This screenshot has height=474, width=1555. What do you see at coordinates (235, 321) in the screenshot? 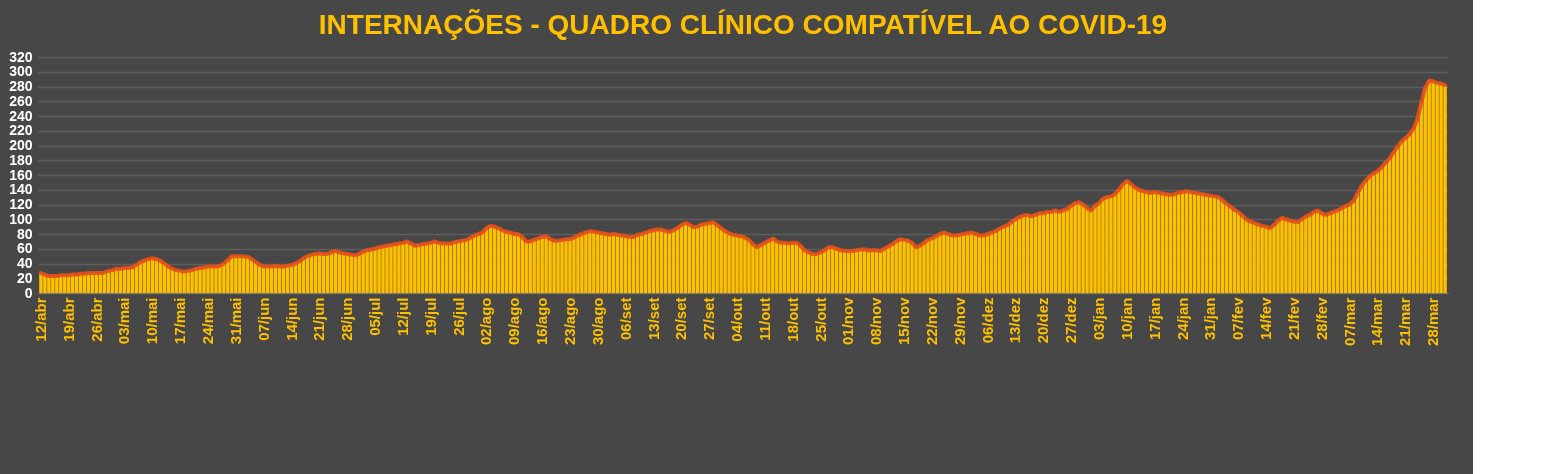
I see `x-tick-label: 31/mai` at bounding box center [235, 321].